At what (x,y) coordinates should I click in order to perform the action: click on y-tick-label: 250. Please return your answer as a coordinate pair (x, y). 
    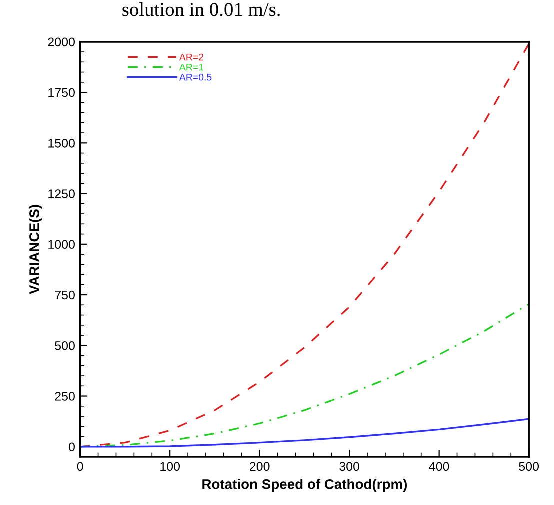
    Looking at the image, I should click on (65, 396).